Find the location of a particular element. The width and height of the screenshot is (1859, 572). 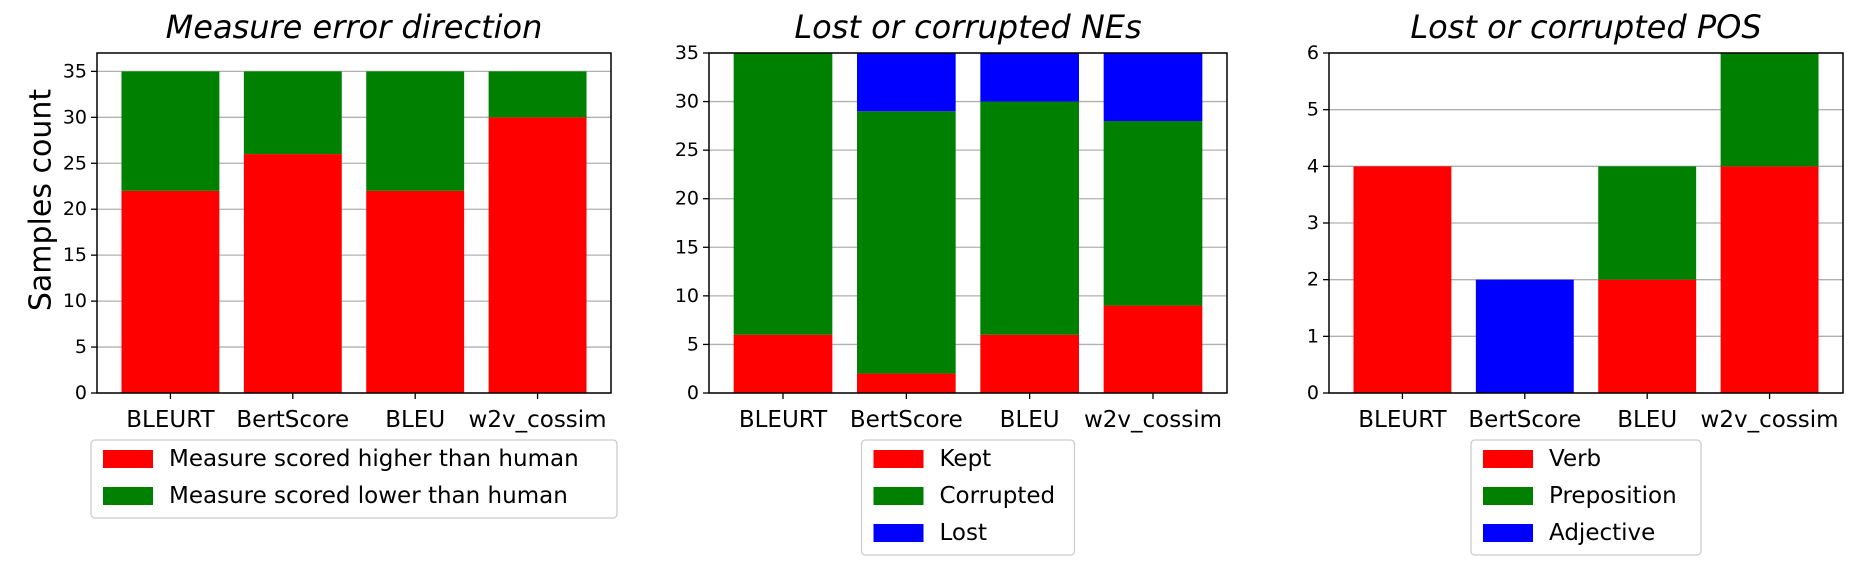

chart-title: Lost or corrupted NEs is located at coordinates (967, 27).